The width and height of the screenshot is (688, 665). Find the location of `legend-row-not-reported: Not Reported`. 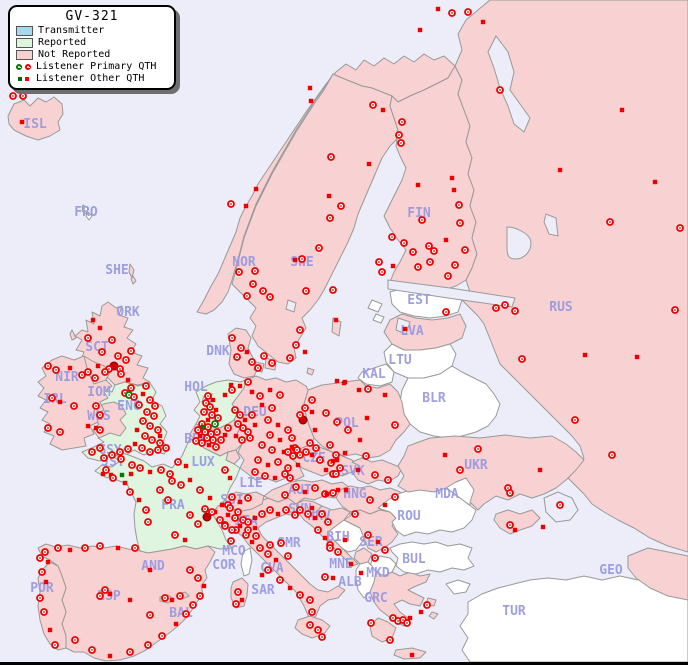

legend-row-not-reported: Not Reported is located at coordinates (92, 54).